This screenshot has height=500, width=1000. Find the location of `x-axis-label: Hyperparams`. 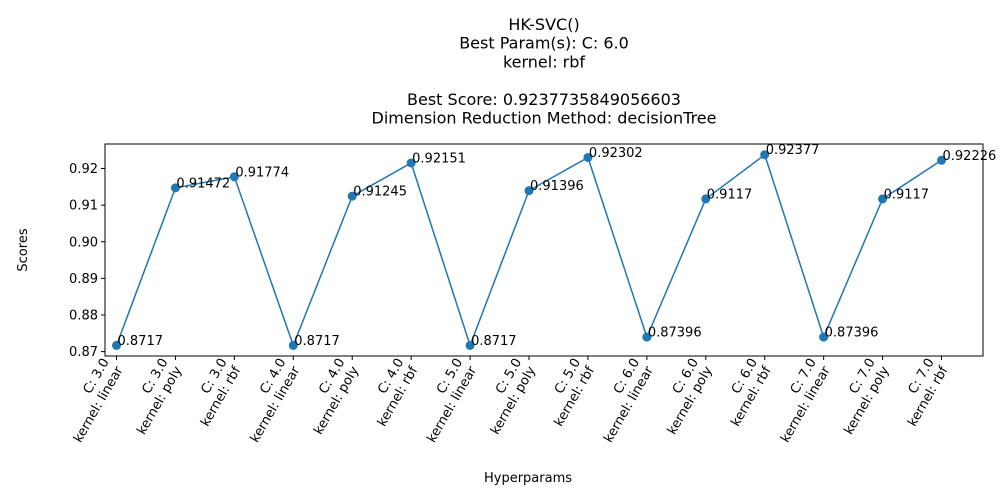

x-axis-label: Hyperparams is located at coordinates (528, 478).